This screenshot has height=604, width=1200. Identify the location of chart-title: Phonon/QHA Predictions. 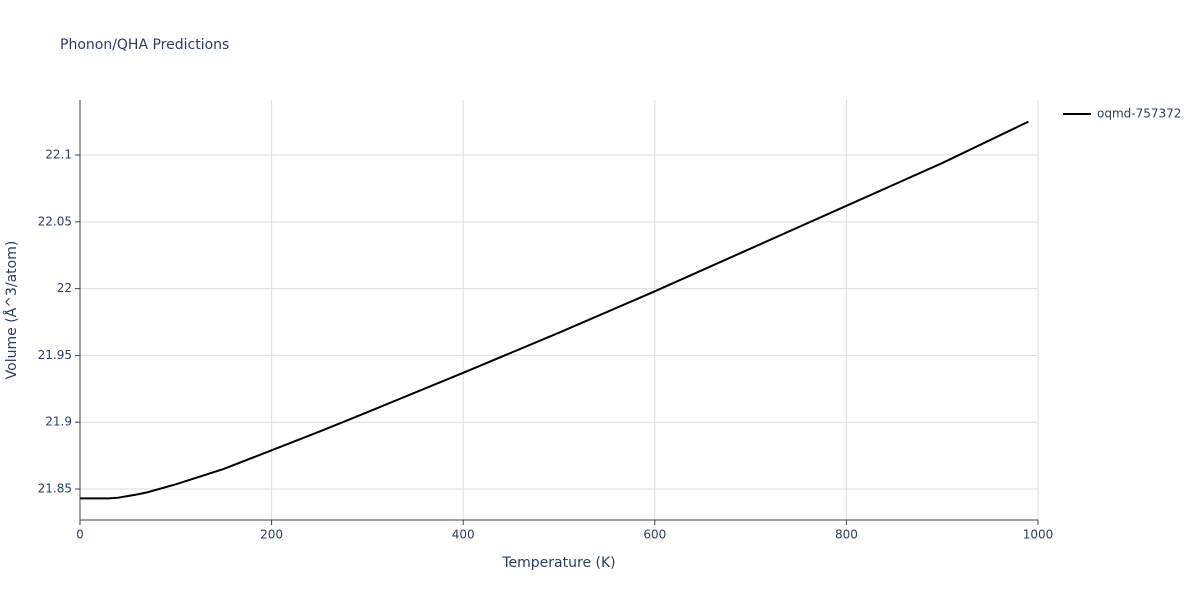
(144, 45).